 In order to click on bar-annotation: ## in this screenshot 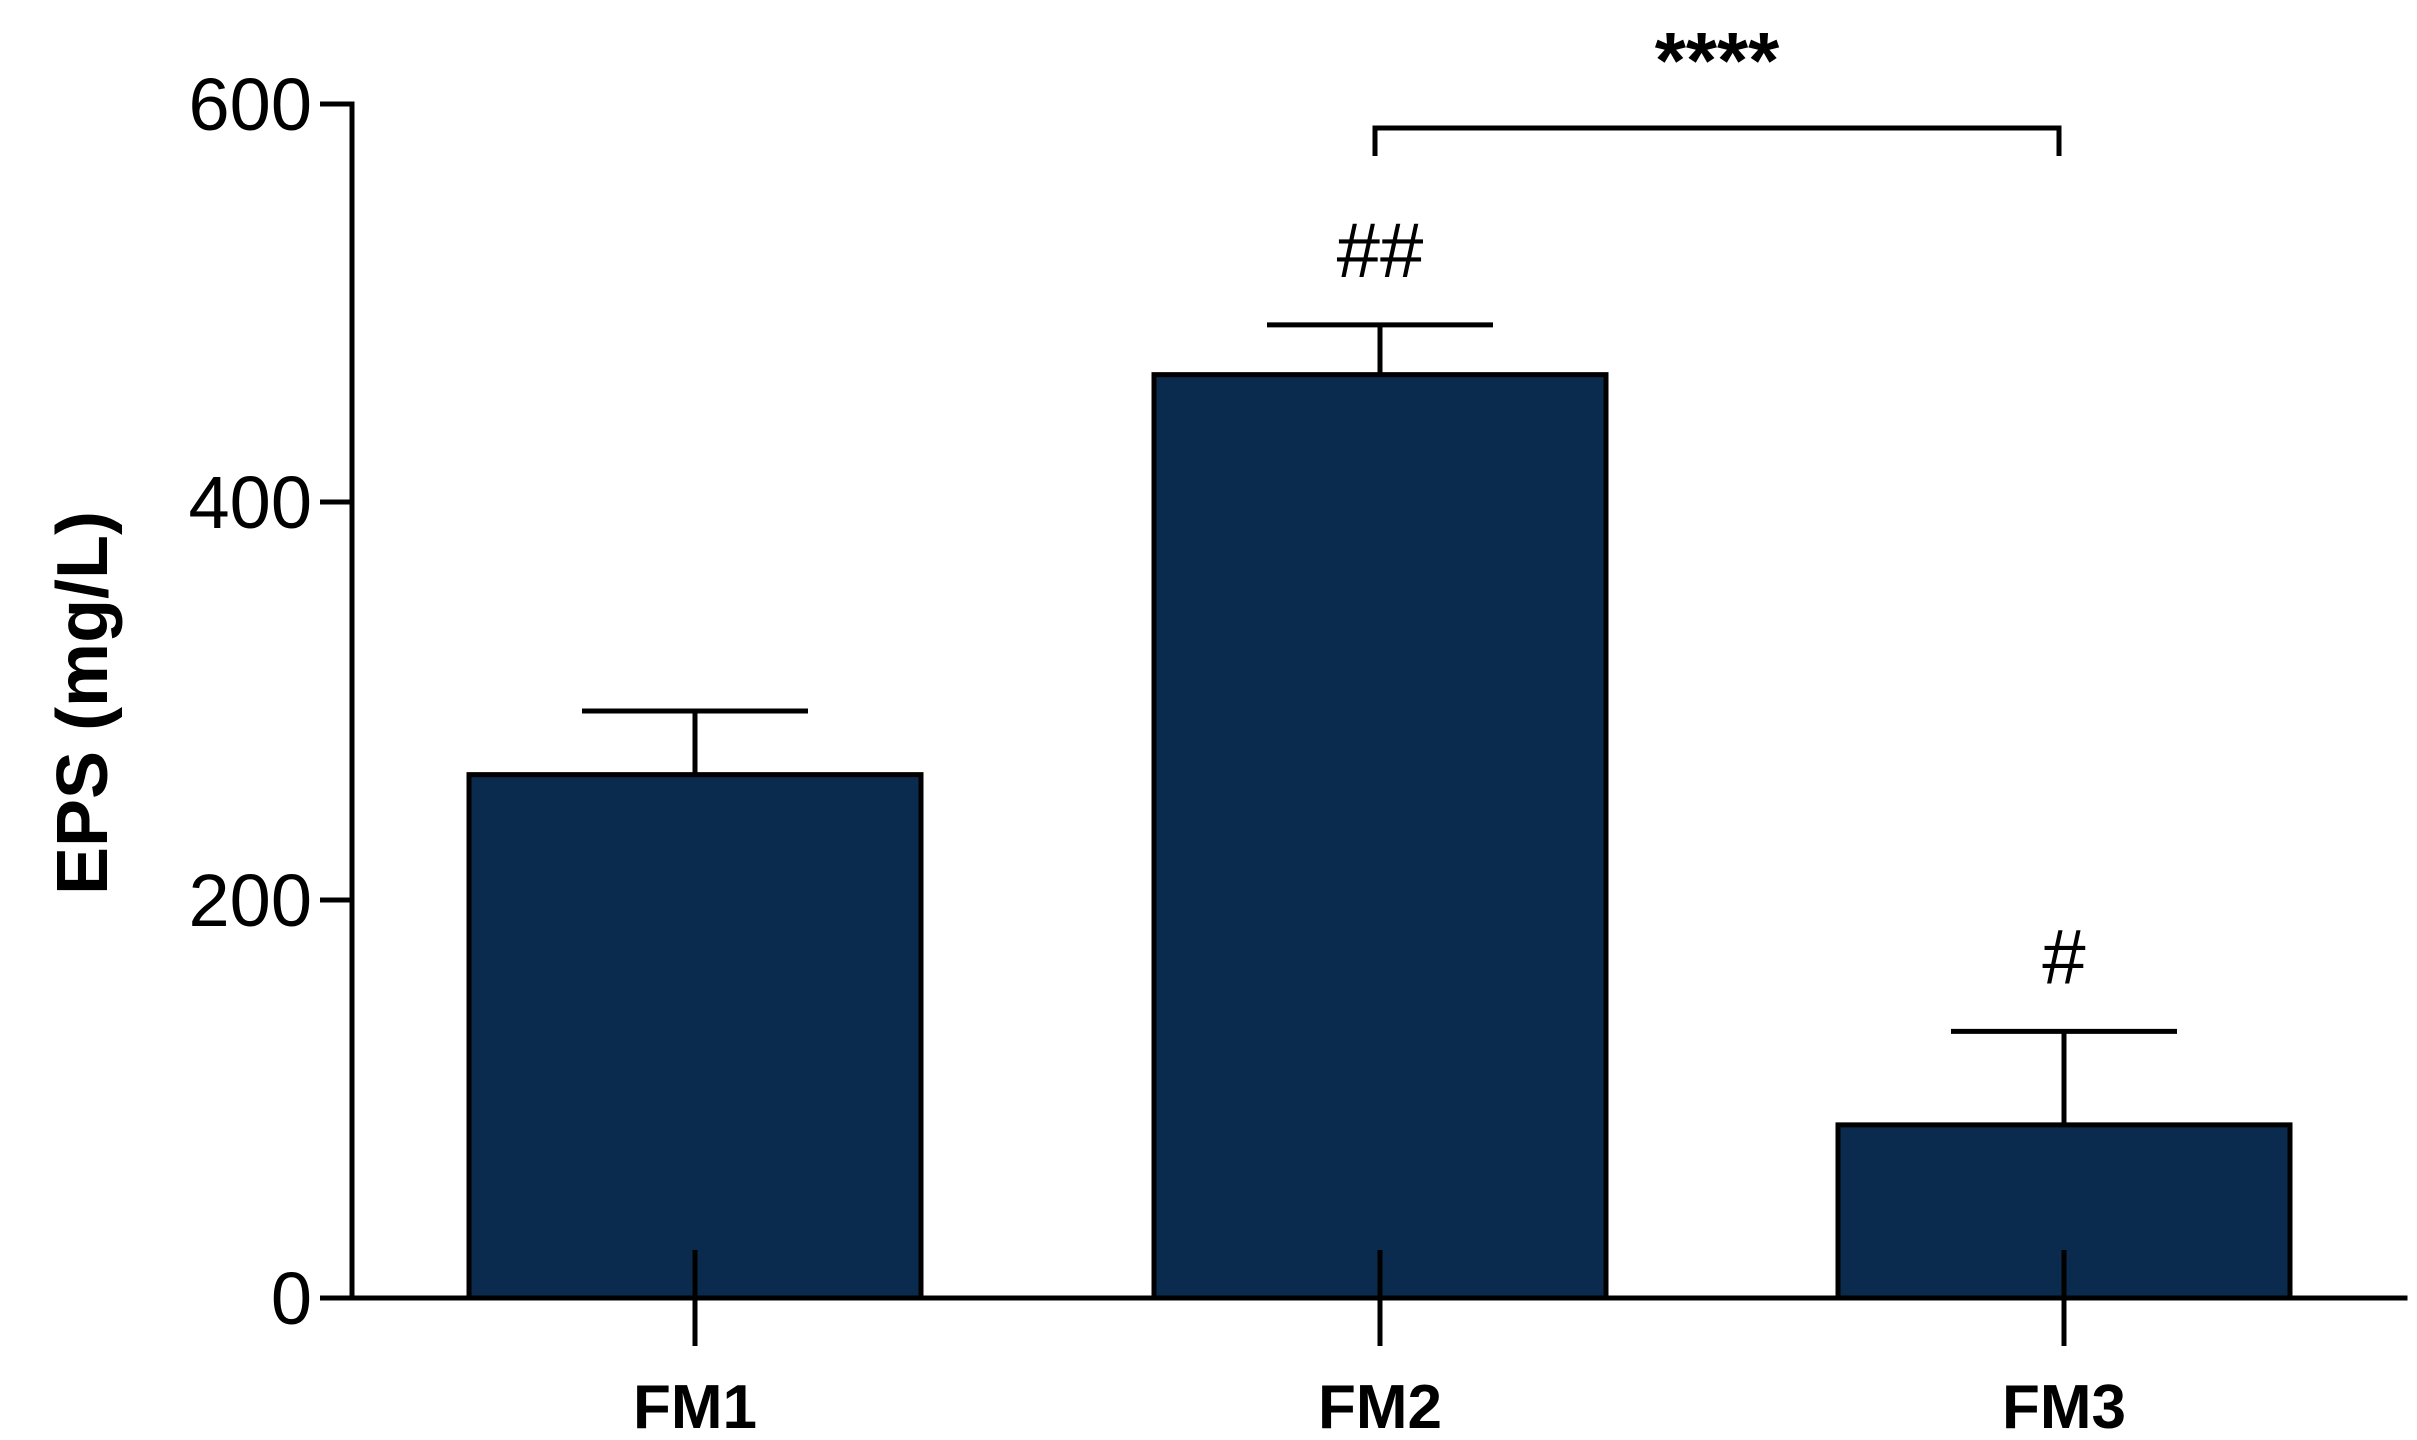, I will do `click(1380, 250)`.